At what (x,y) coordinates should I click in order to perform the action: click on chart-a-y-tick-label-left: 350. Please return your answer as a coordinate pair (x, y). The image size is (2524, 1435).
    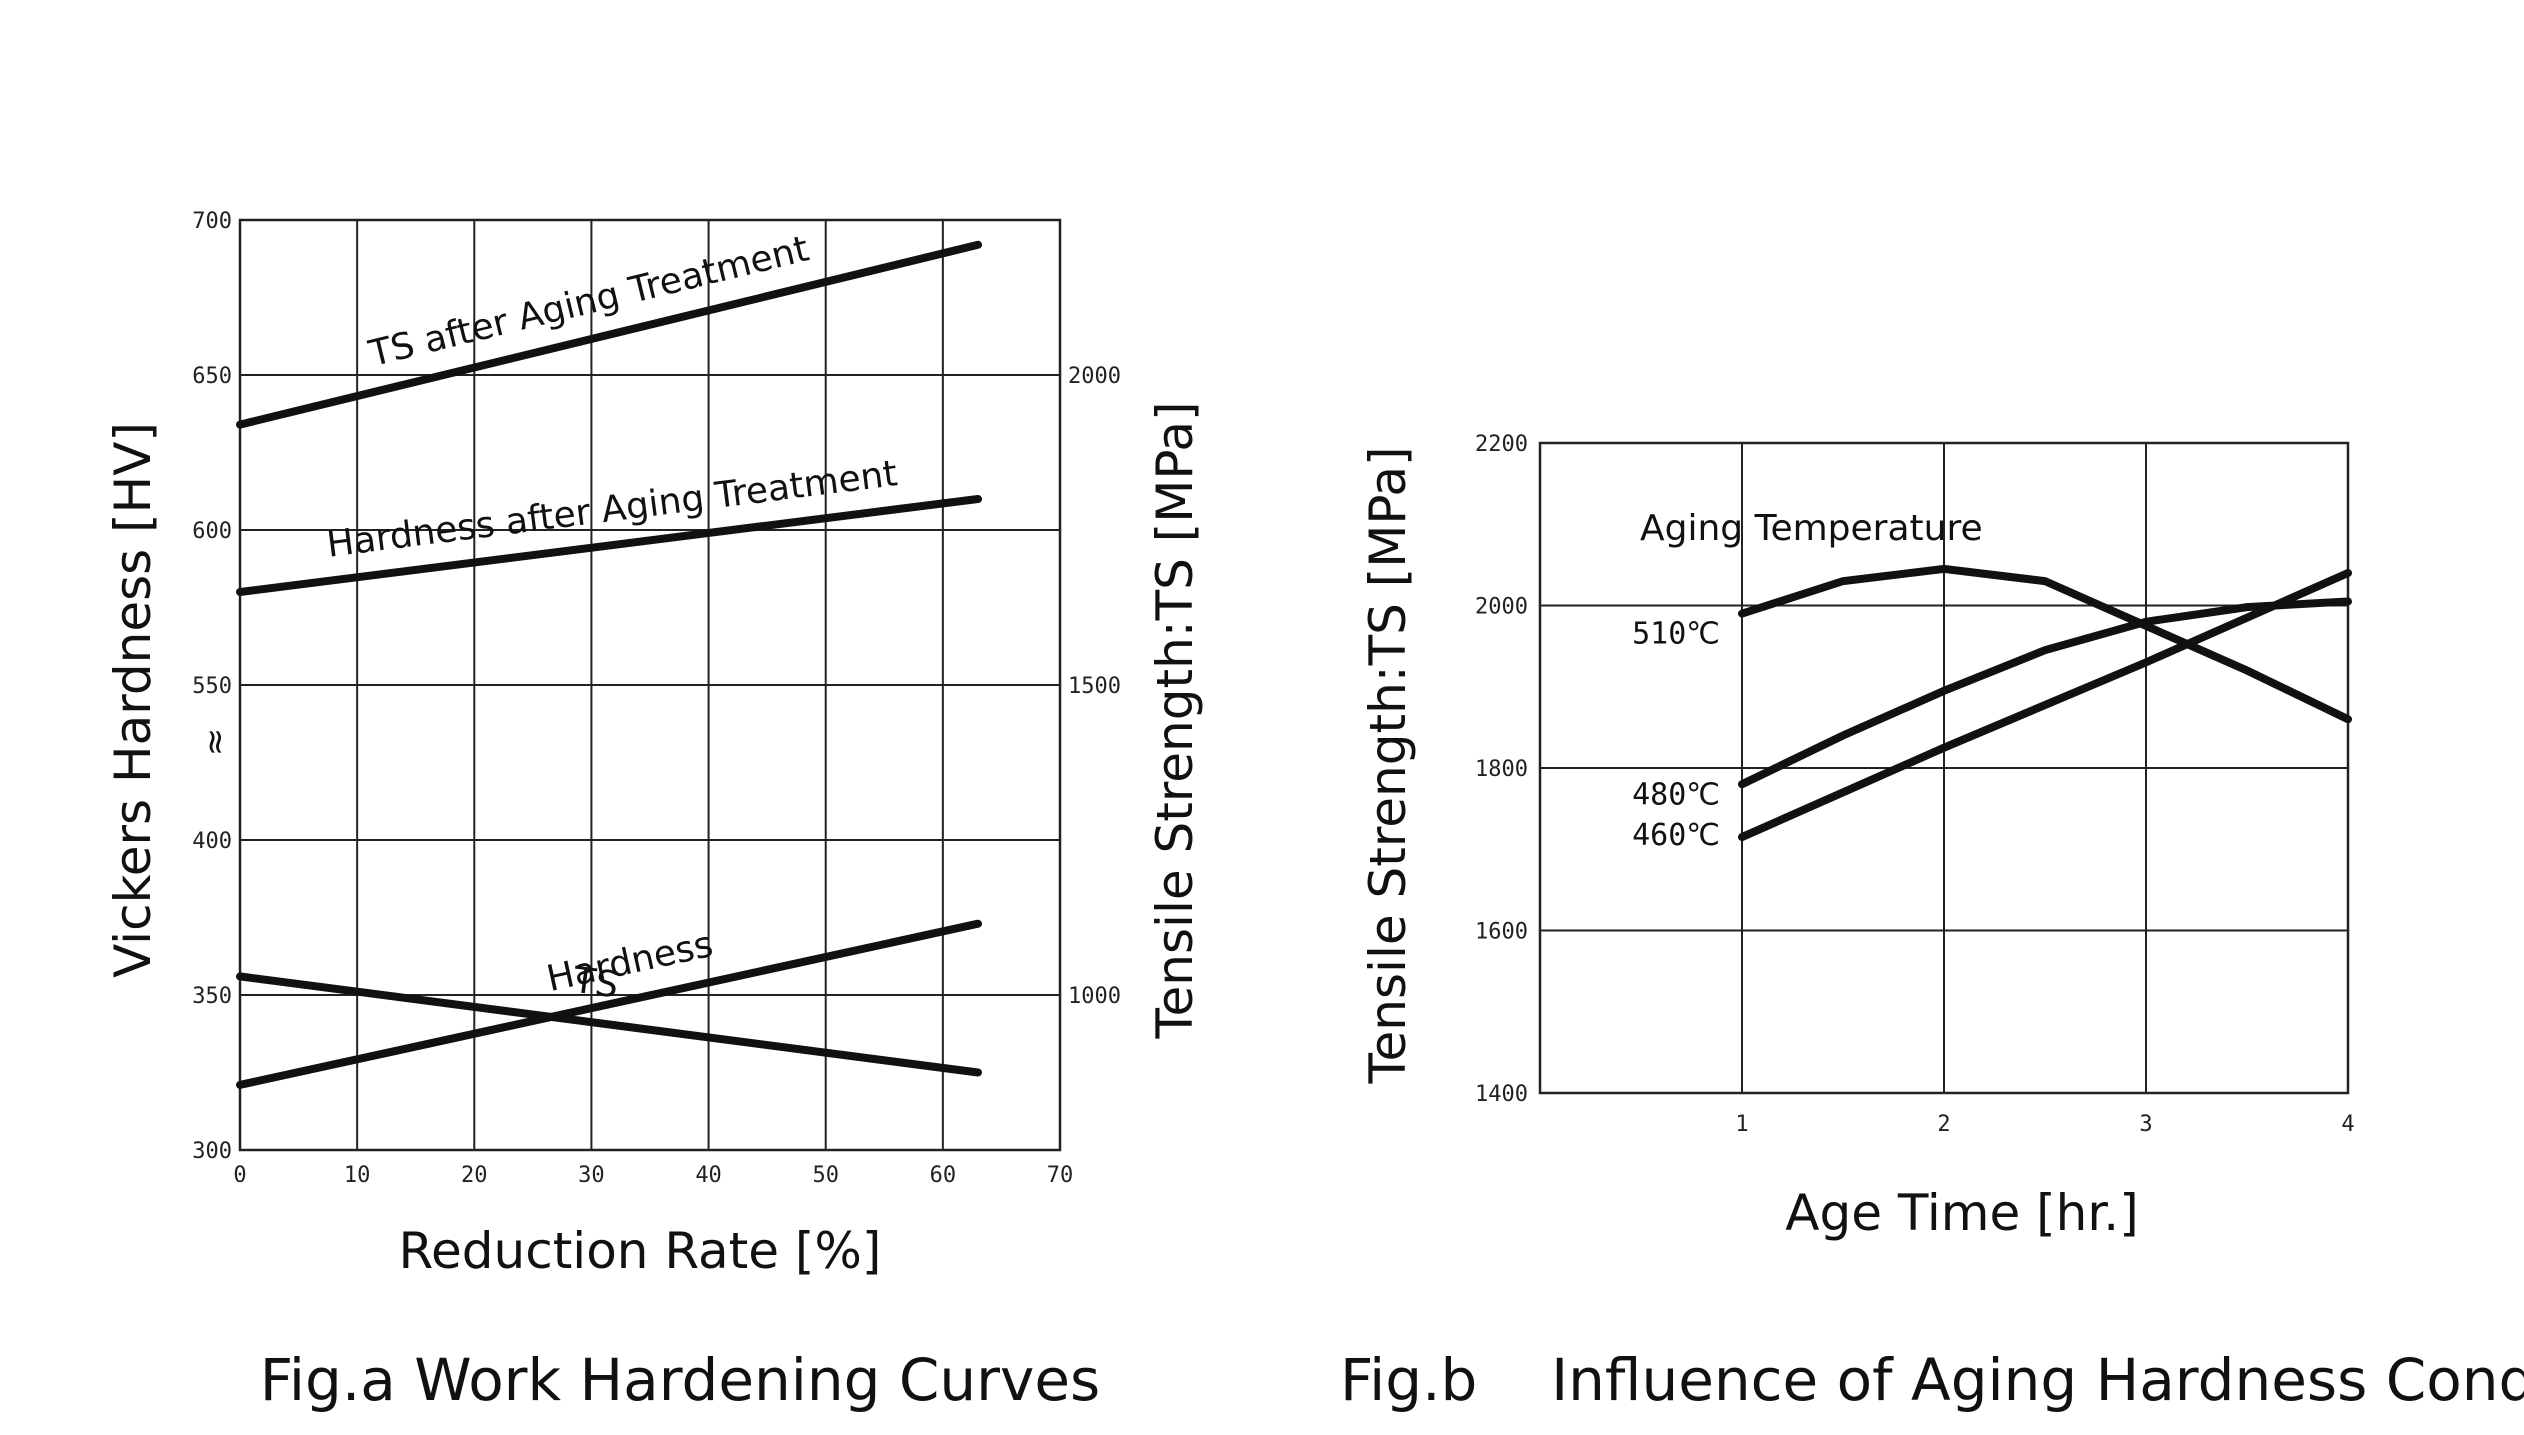
    Looking at the image, I should click on (212, 996).